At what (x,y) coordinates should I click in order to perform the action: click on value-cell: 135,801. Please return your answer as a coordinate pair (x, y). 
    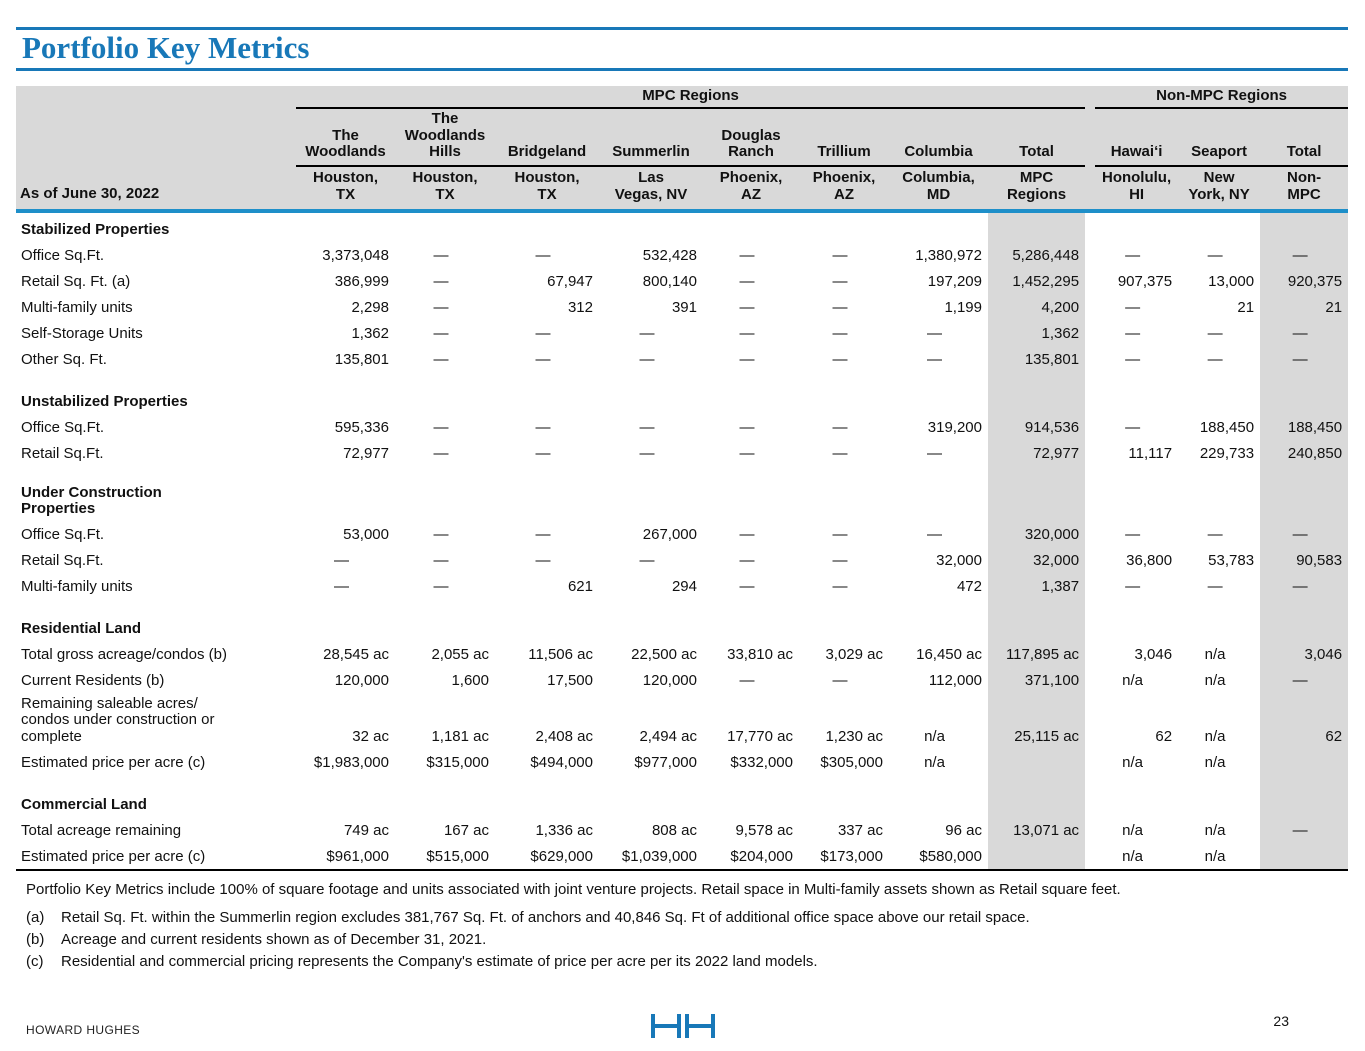
    Looking at the image, I should click on (361, 360).